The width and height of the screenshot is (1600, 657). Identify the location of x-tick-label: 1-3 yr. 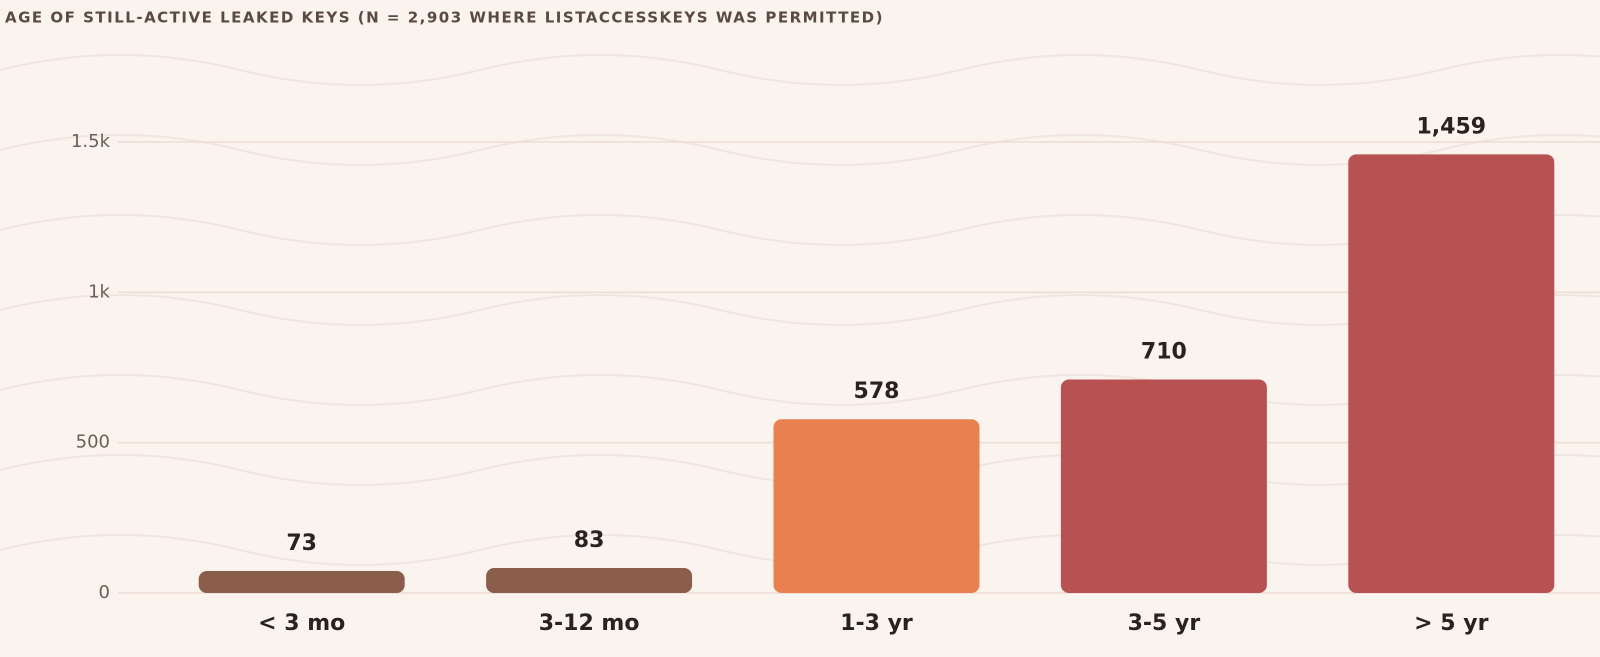
(876, 623).